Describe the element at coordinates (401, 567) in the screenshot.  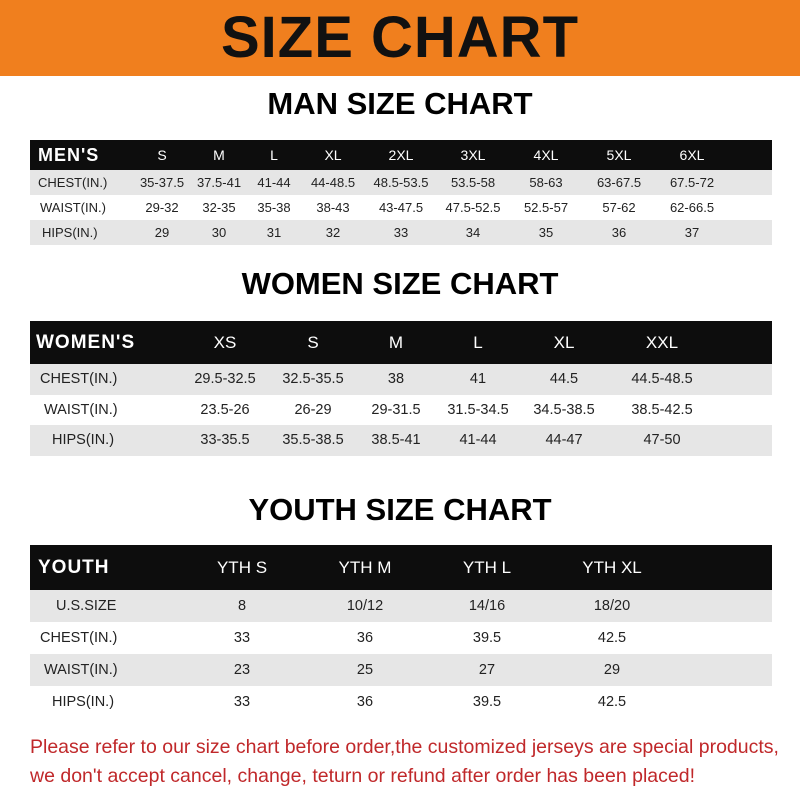
I see `youth-header-row: YOUTH YTH S YTH M YTH L YTH XL` at that location.